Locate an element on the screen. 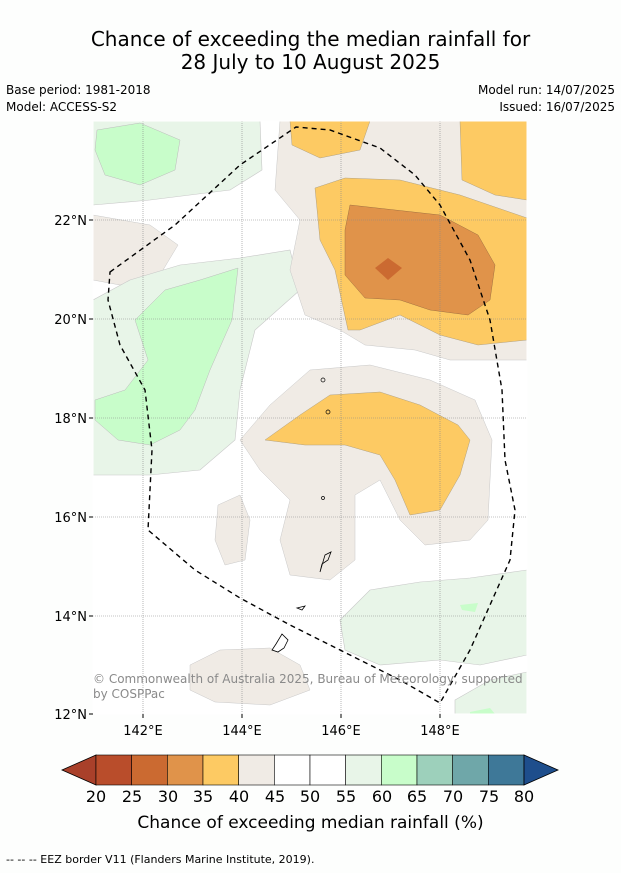  cb-tick-75: 75 is located at coordinates (489, 796).